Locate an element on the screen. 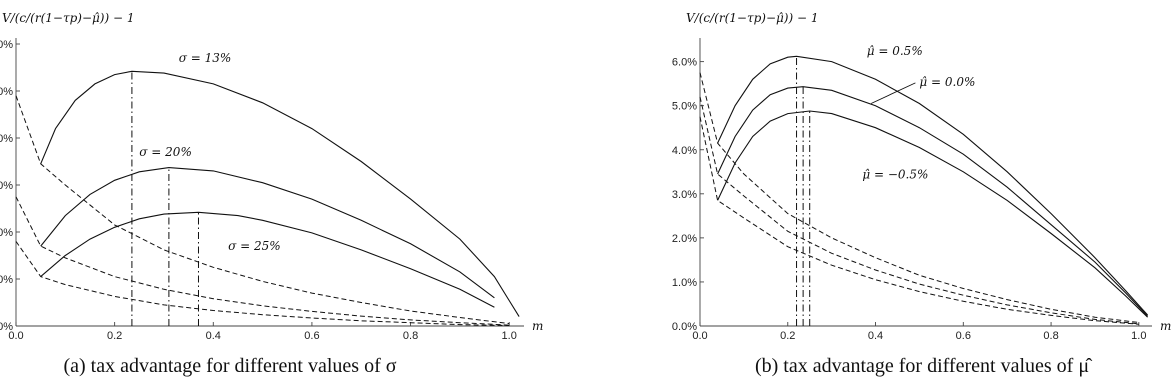 The height and width of the screenshot is (392, 1172). series-annotation: σ = 20% is located at coordinates (165, 152).